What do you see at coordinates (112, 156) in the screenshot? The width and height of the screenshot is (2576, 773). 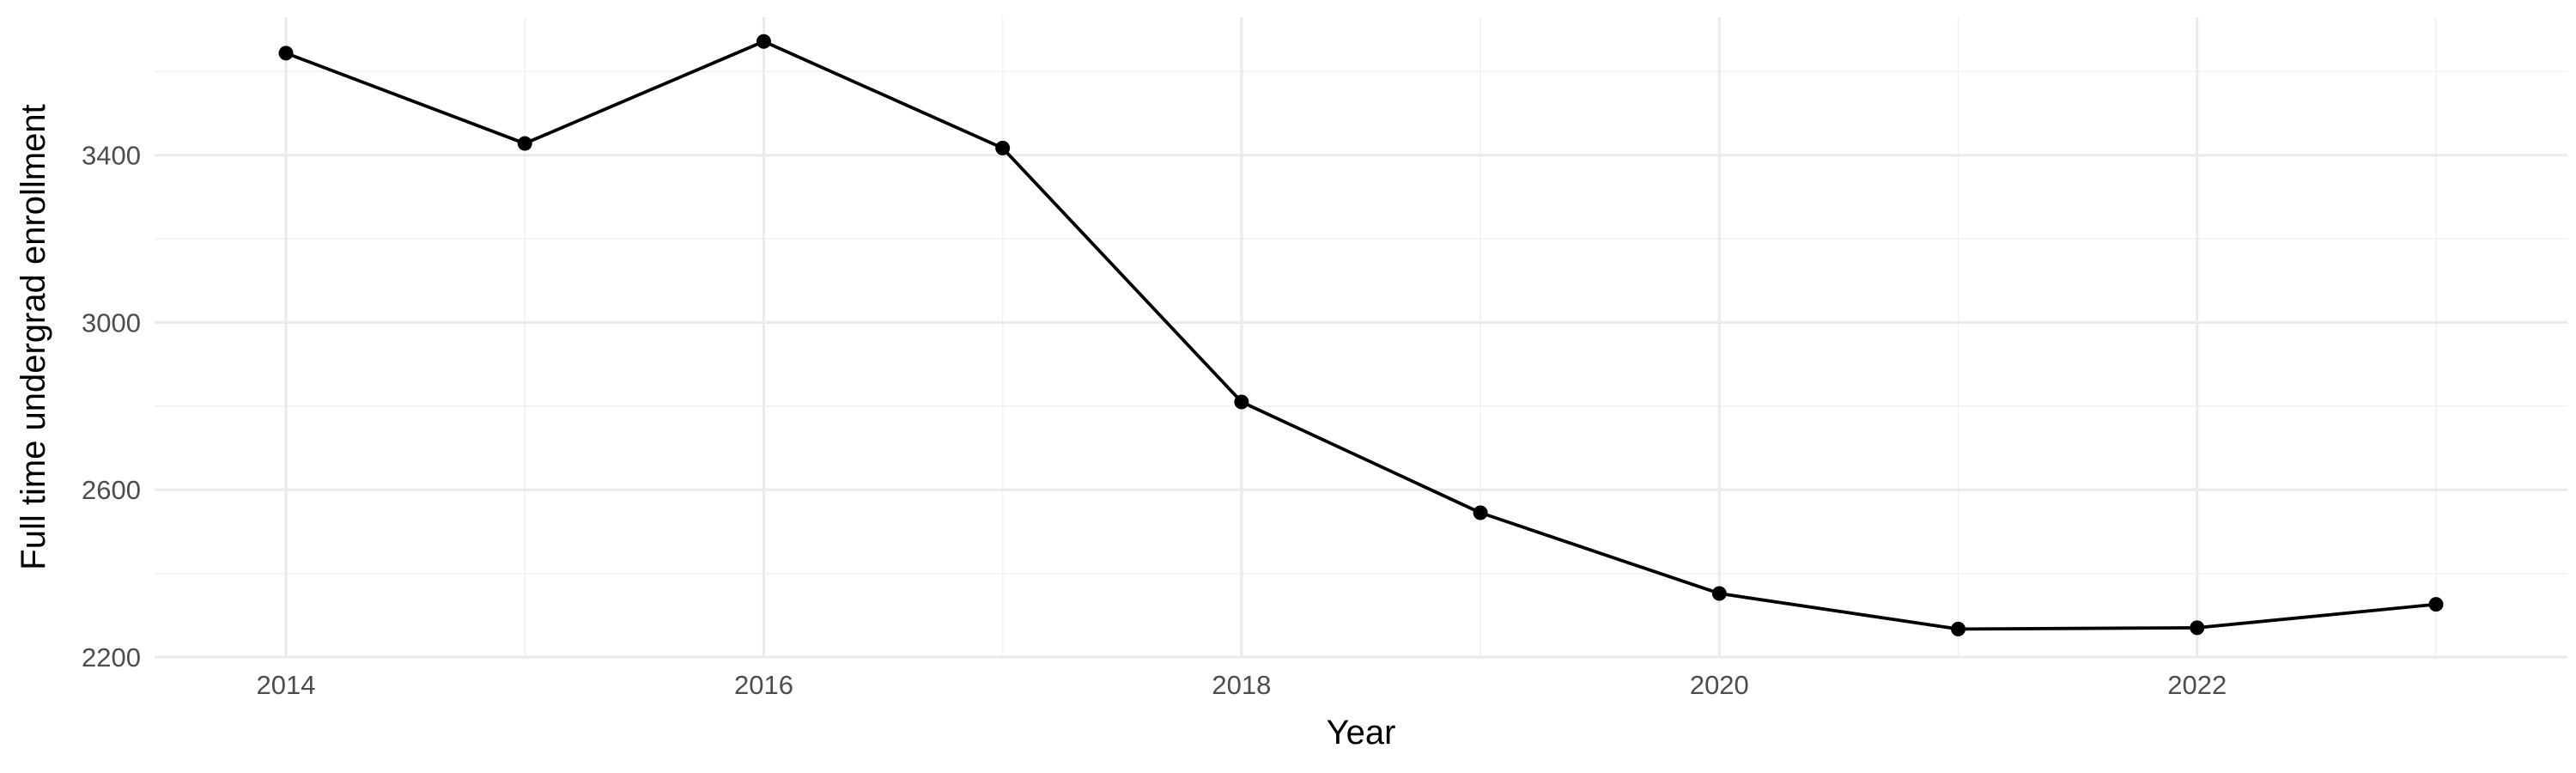 I see `y-tick-label: 3400` at bounding box center [112, 156].